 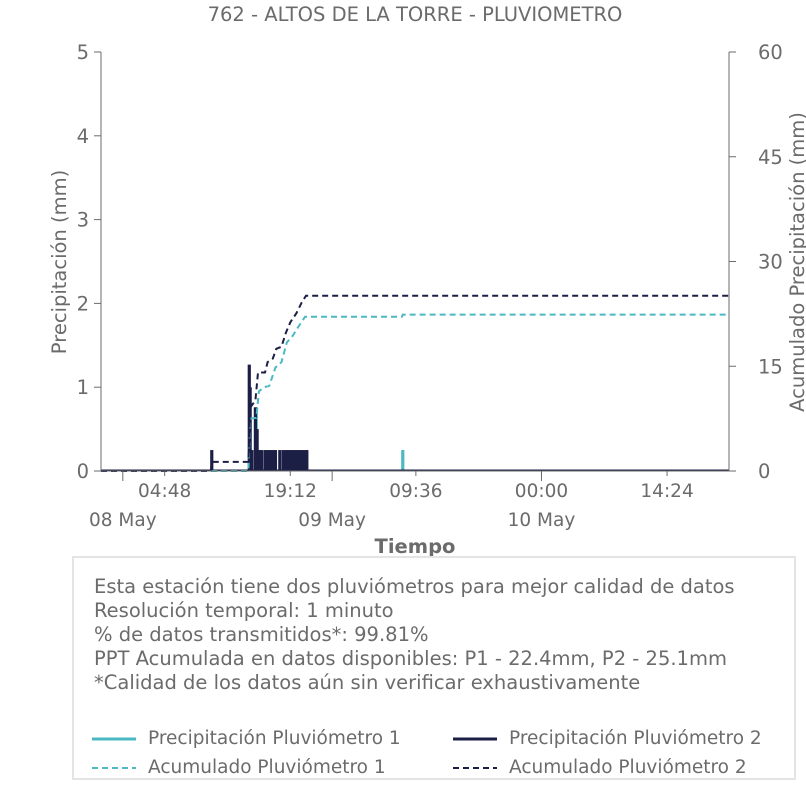 I want to click on legend-item-p2-precip: Precipitación Pluviómetro 2, so click(x=607, y=738).